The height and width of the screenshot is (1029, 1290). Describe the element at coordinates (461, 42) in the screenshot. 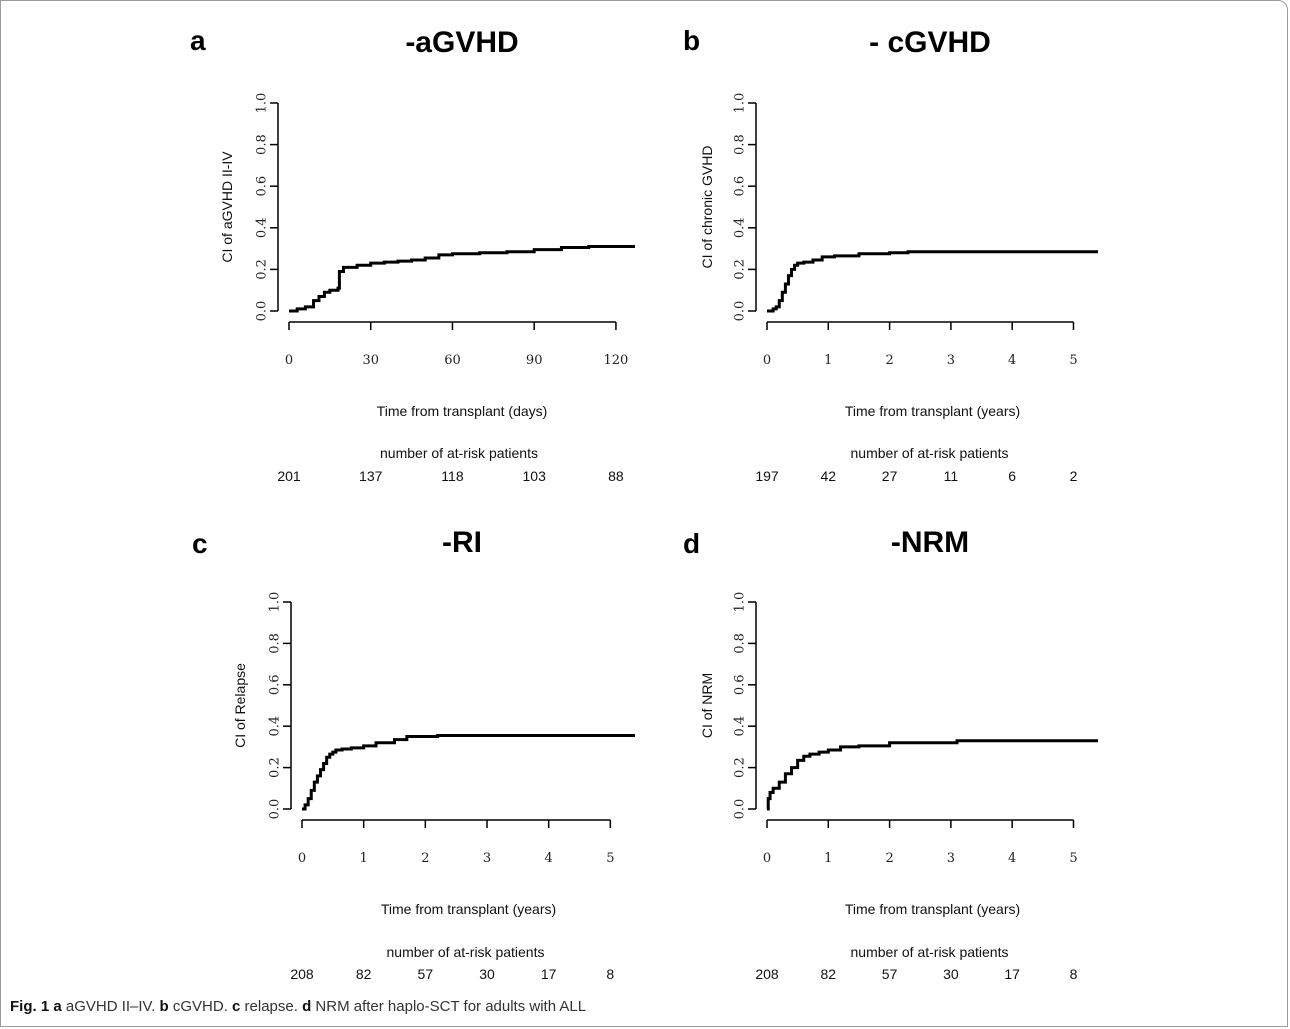

I see `chart-title: -aGVHD` at that location.